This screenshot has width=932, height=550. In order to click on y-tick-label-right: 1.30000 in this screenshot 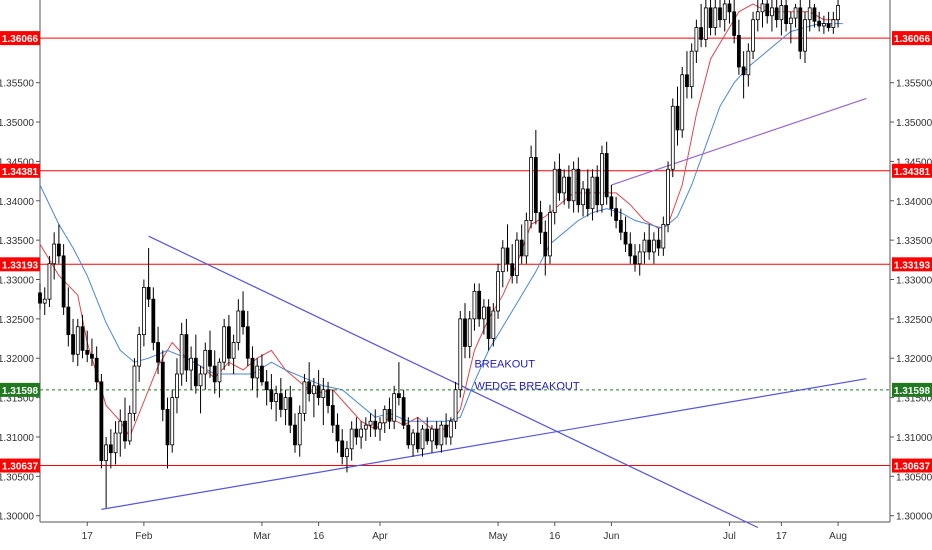, I will do `click(914, 517)`.